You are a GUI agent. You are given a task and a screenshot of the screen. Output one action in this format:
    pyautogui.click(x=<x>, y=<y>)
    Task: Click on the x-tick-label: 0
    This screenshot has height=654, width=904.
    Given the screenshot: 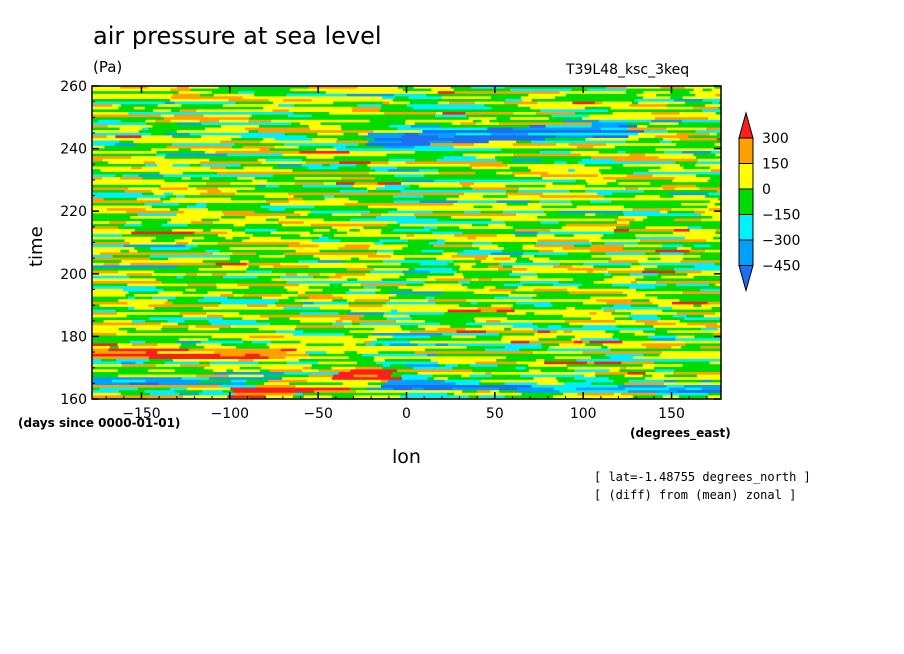 What is the action you would take?
    pyautogui.click(x=406, y=414)
    